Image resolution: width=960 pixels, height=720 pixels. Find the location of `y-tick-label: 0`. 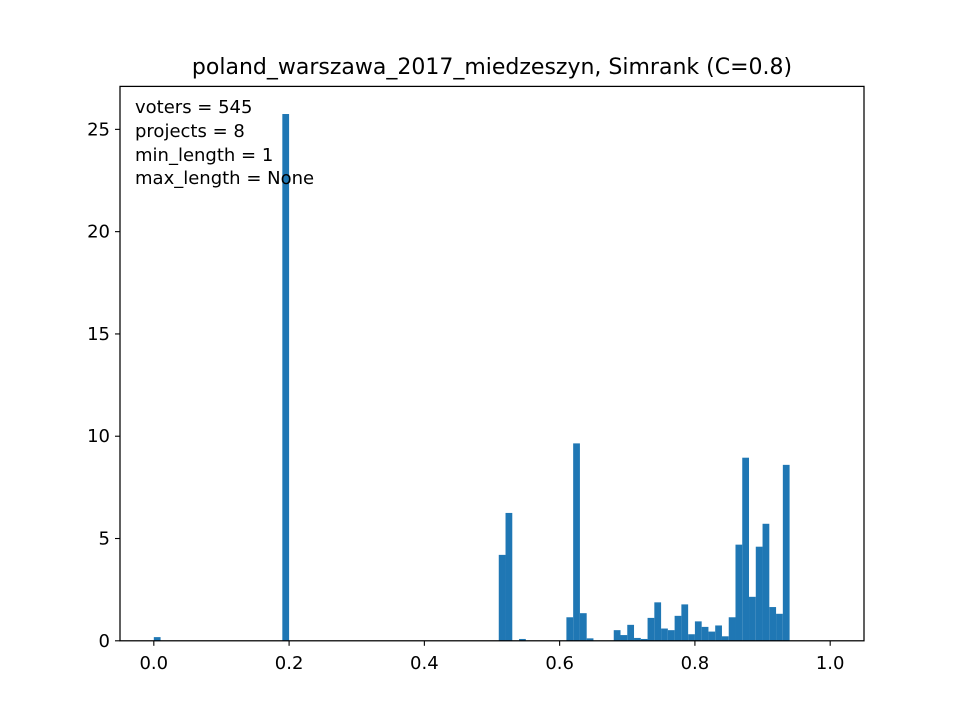

y-tick-label: 0 is located at coordinates (104, 641).